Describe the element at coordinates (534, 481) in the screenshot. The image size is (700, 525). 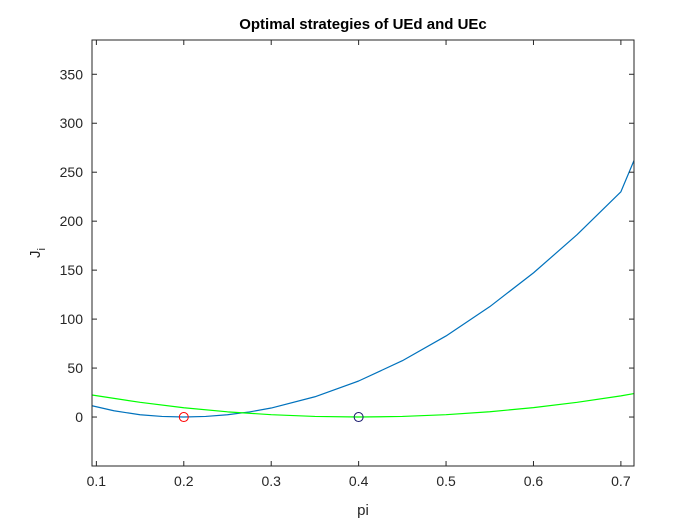
I see `x-tick-label: 0.6` at that location.